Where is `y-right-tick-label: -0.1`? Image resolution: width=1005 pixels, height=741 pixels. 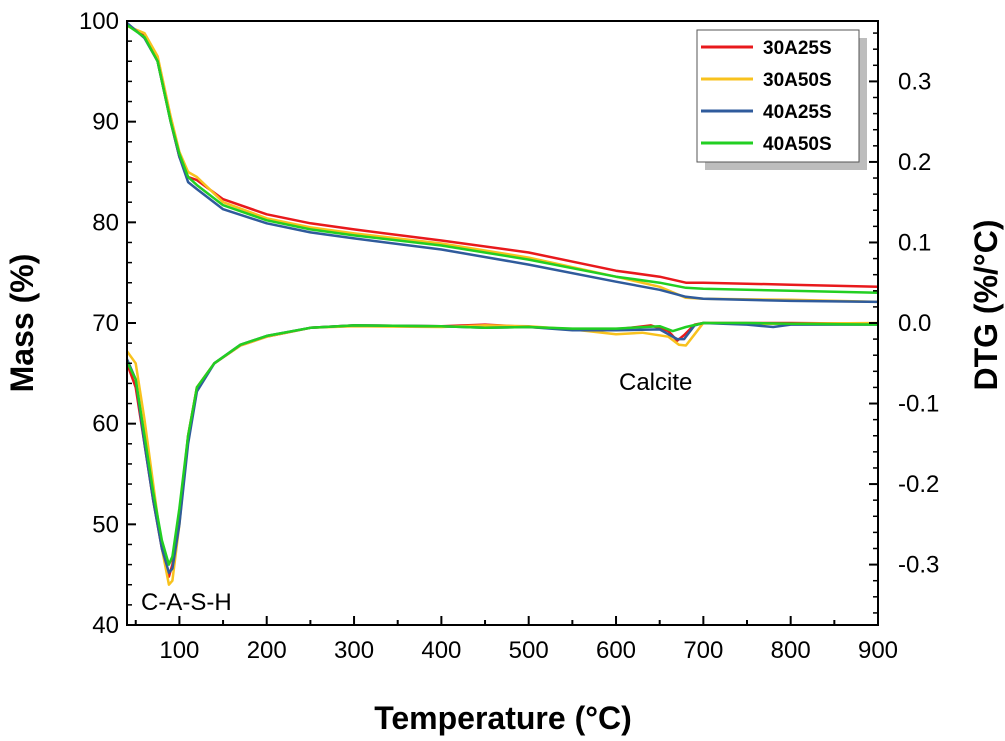 y-right-tick-label: -0.1 is located at coordinates (918, 404).